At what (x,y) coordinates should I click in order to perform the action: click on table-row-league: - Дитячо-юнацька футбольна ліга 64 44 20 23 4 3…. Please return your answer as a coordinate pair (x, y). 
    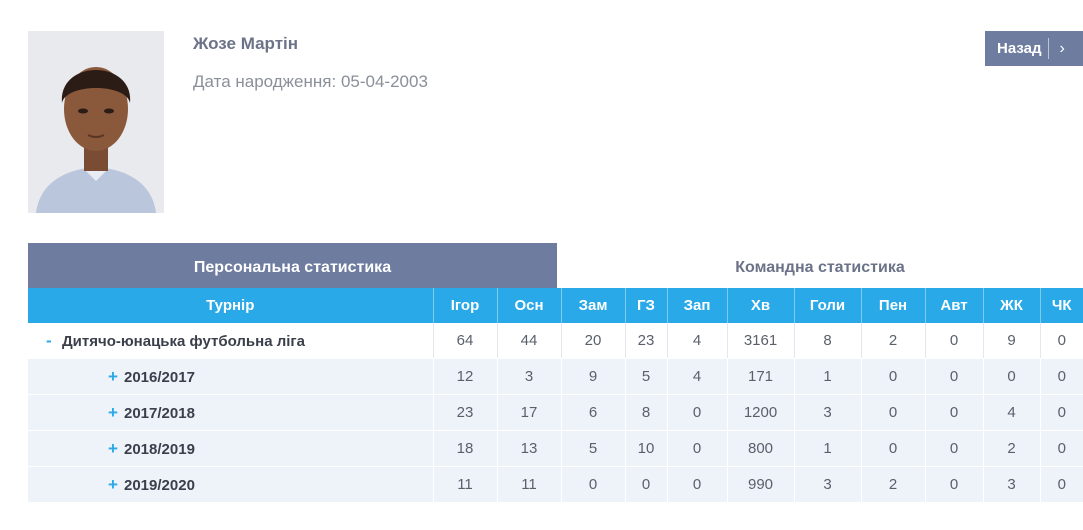
    Looking at the image, I should click on (555, 341).